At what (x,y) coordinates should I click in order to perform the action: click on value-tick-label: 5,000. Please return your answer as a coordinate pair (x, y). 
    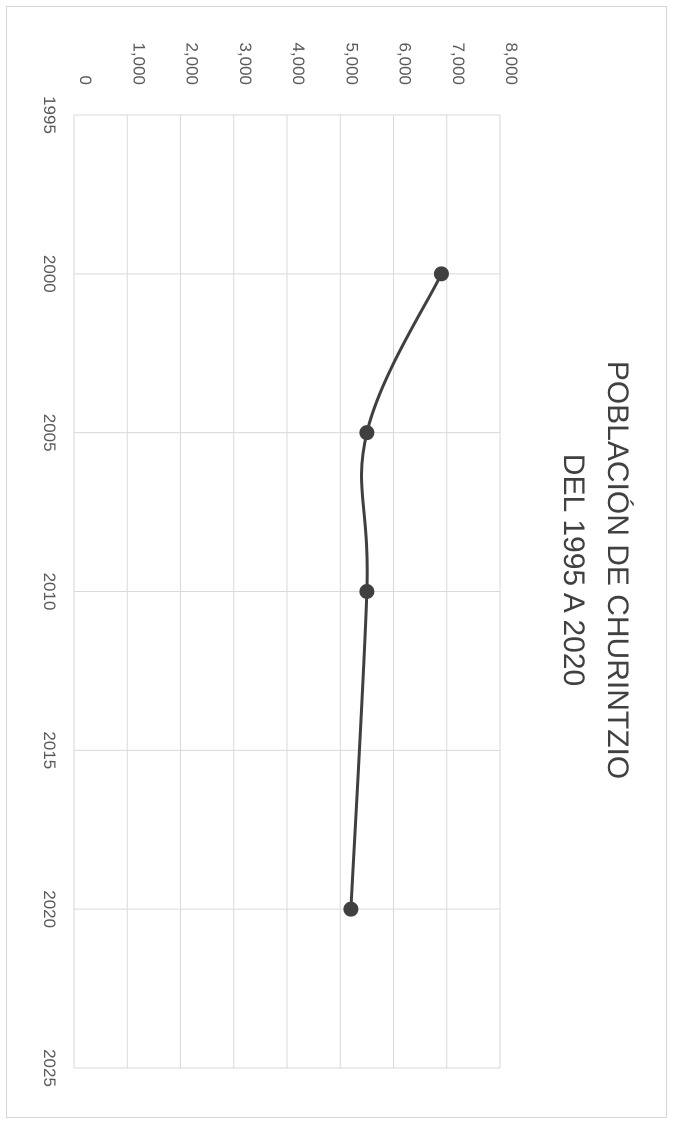
    Looking at the image, I should click on (351, 63).